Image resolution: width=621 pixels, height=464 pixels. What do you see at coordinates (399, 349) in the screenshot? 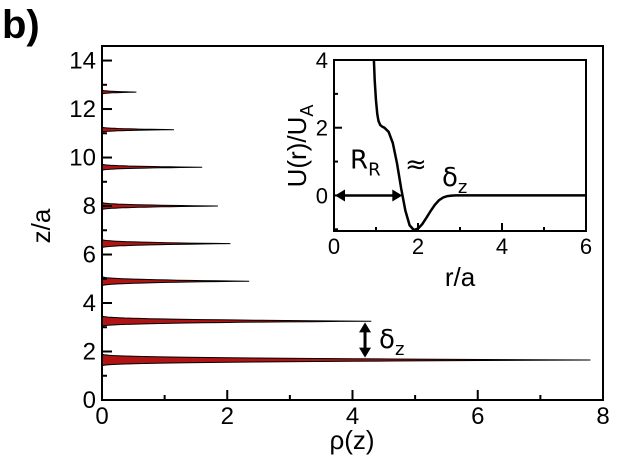
I see `delta-subscript: z` at bounding box center [399, 349].